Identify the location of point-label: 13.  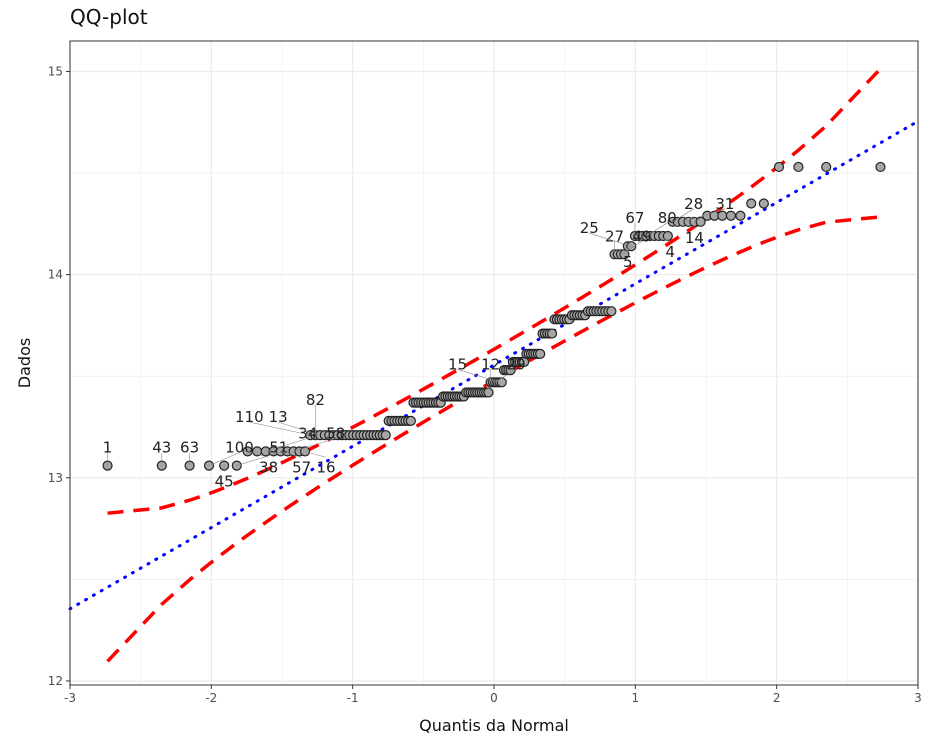
(278, 417).